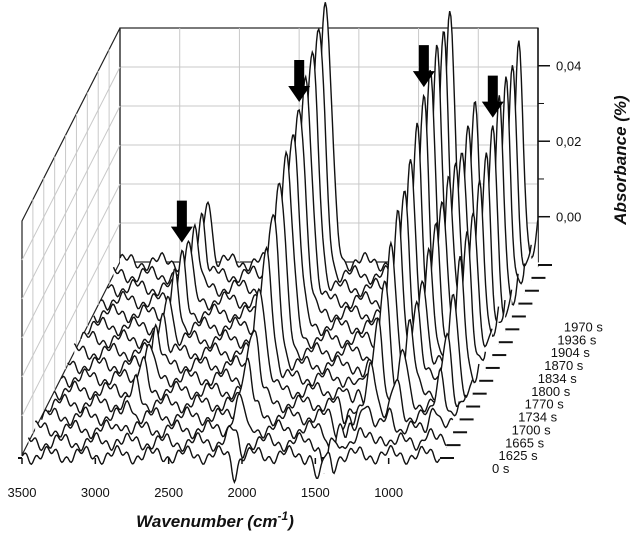 The image size is (638, 538). Describe the element at coordinates (538, 417) in the screenshot. I see `series-tick-label: 1734 s` at that location.